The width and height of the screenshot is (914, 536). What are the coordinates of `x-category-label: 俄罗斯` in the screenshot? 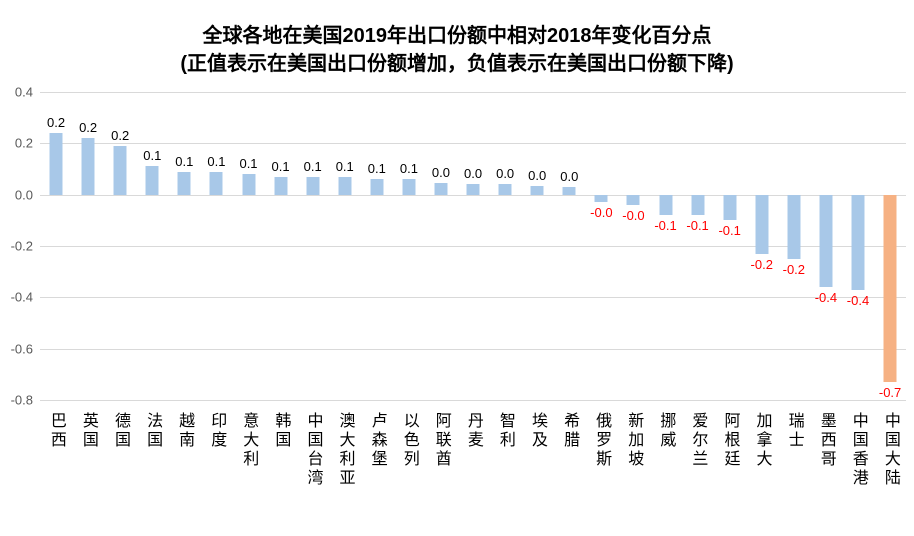 It's located at (602, 440).